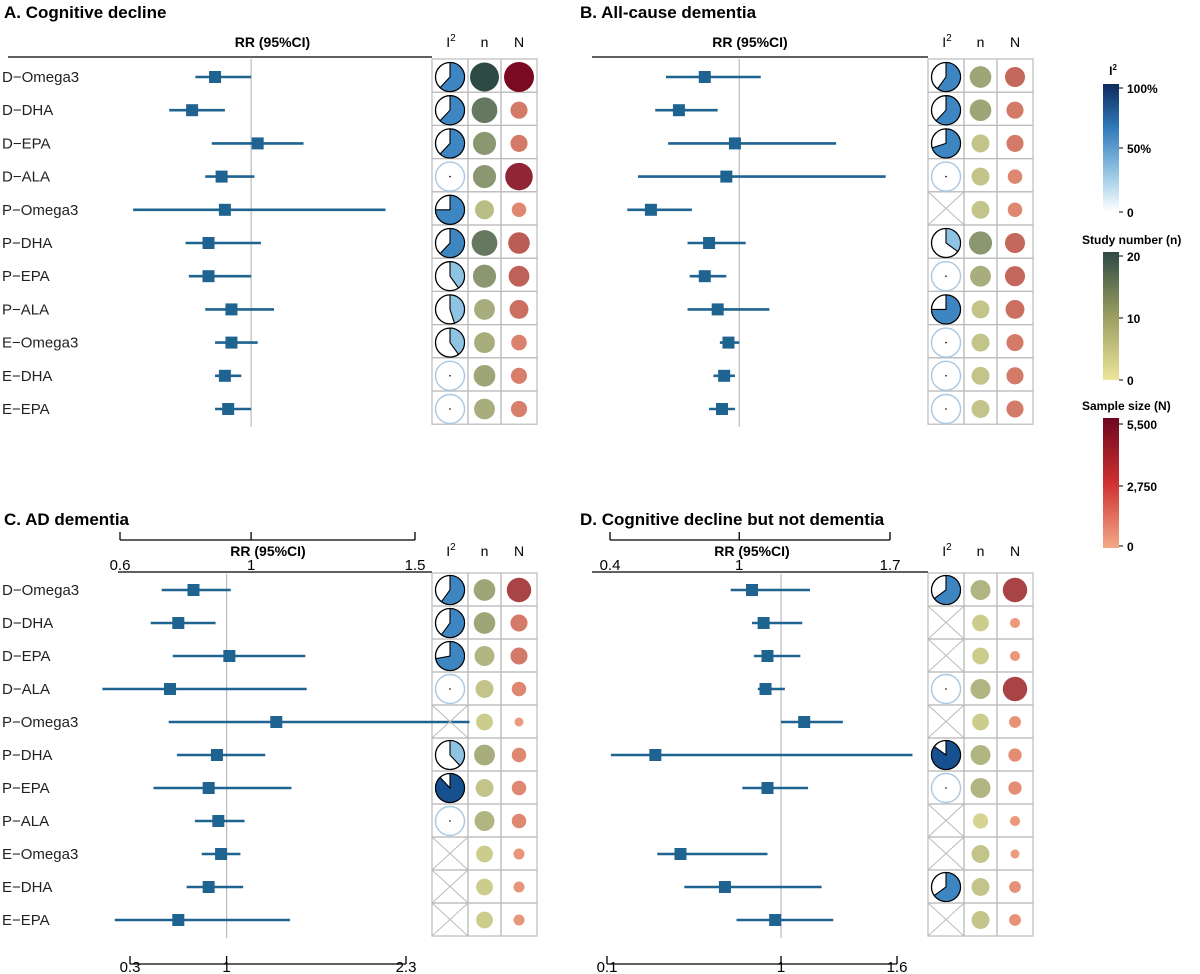 The height and width of the screenshot is (974, 1200). What do you see at coordinates (40, 722) in the screenshot?
I see `row-label: P−Omega3` at bounding box center [40, 722].